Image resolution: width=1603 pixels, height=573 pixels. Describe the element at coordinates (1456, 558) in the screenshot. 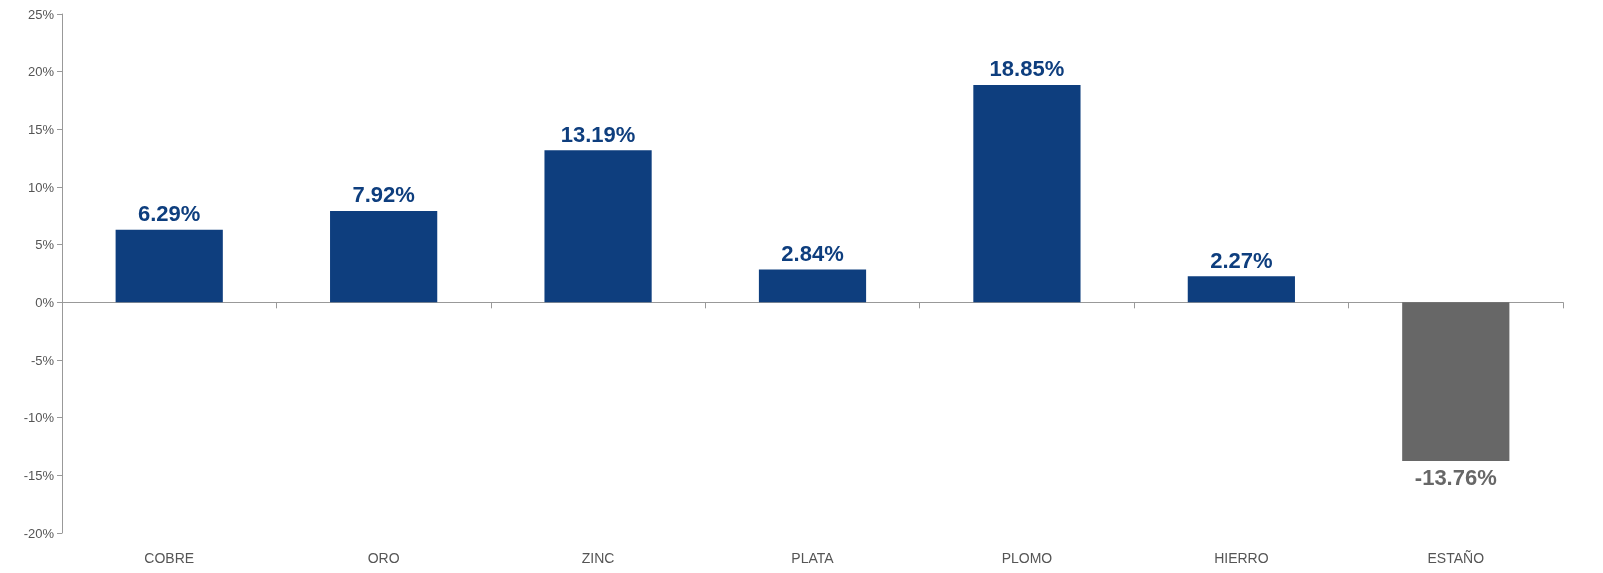

I see `x-tick-label: ESTAÑO` at that location.